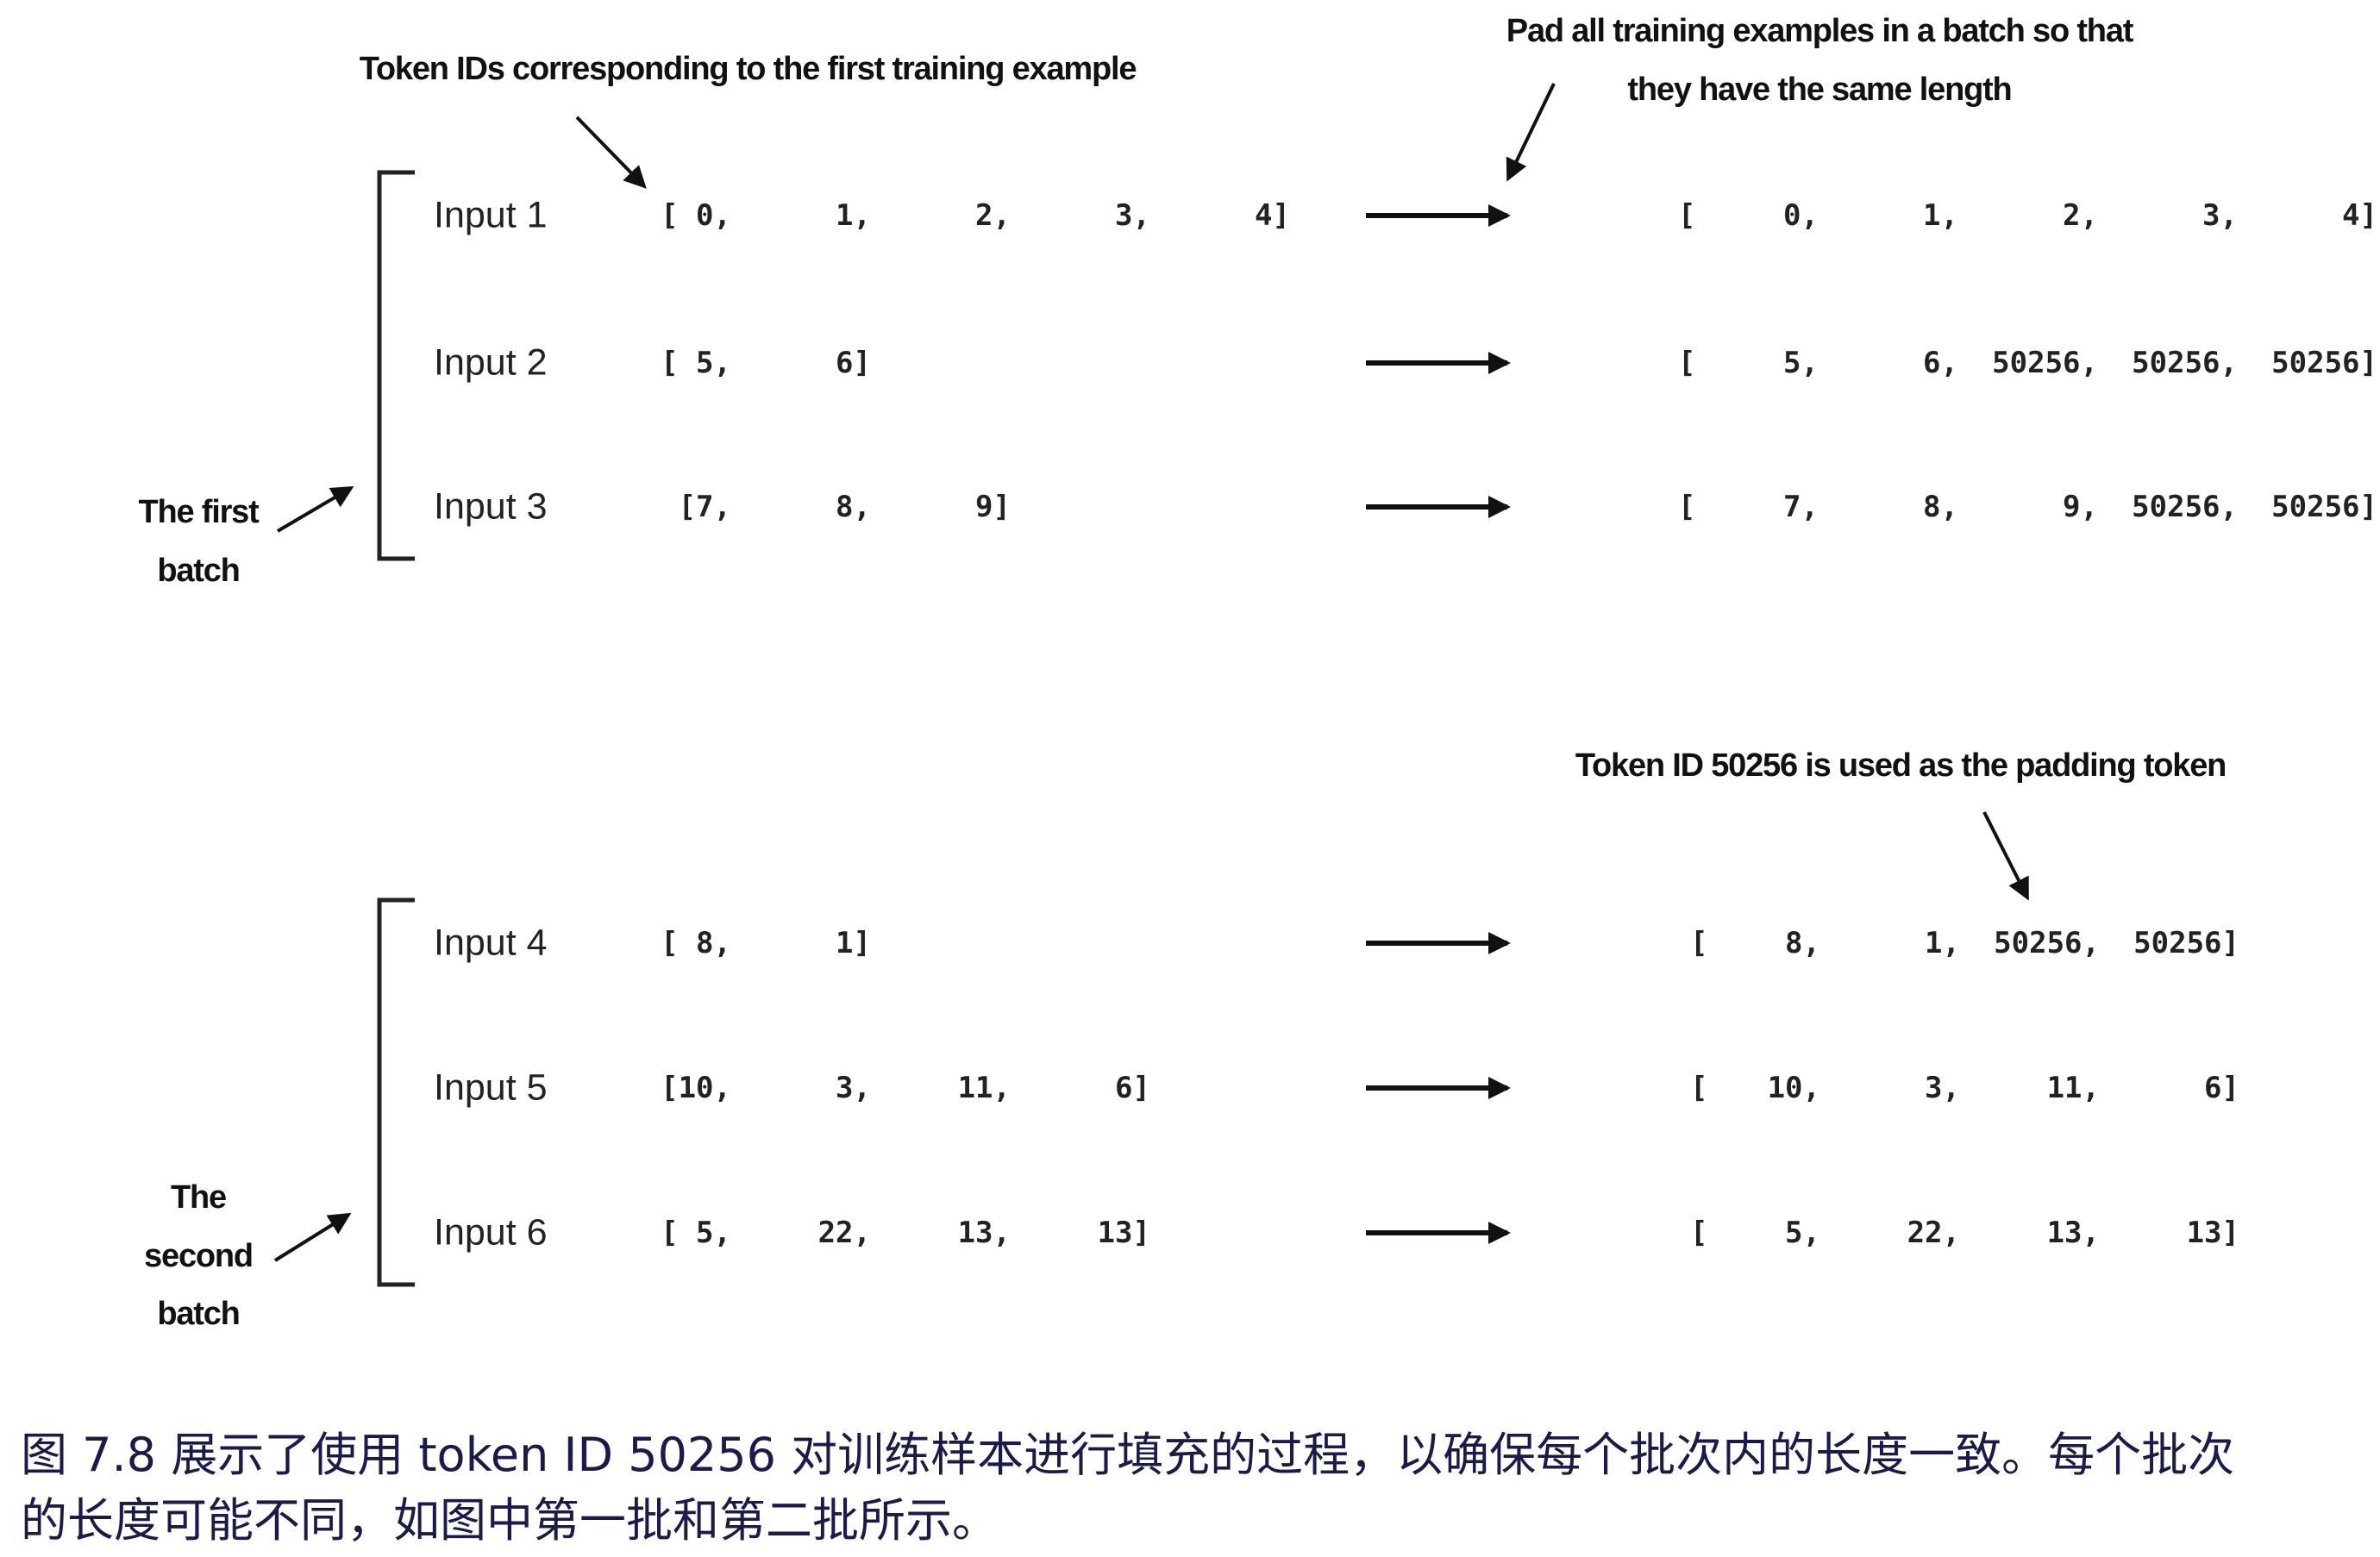 This screenshot has width=2380, height=1557. I want to click on input-token: 13,, so click(984, 1233).